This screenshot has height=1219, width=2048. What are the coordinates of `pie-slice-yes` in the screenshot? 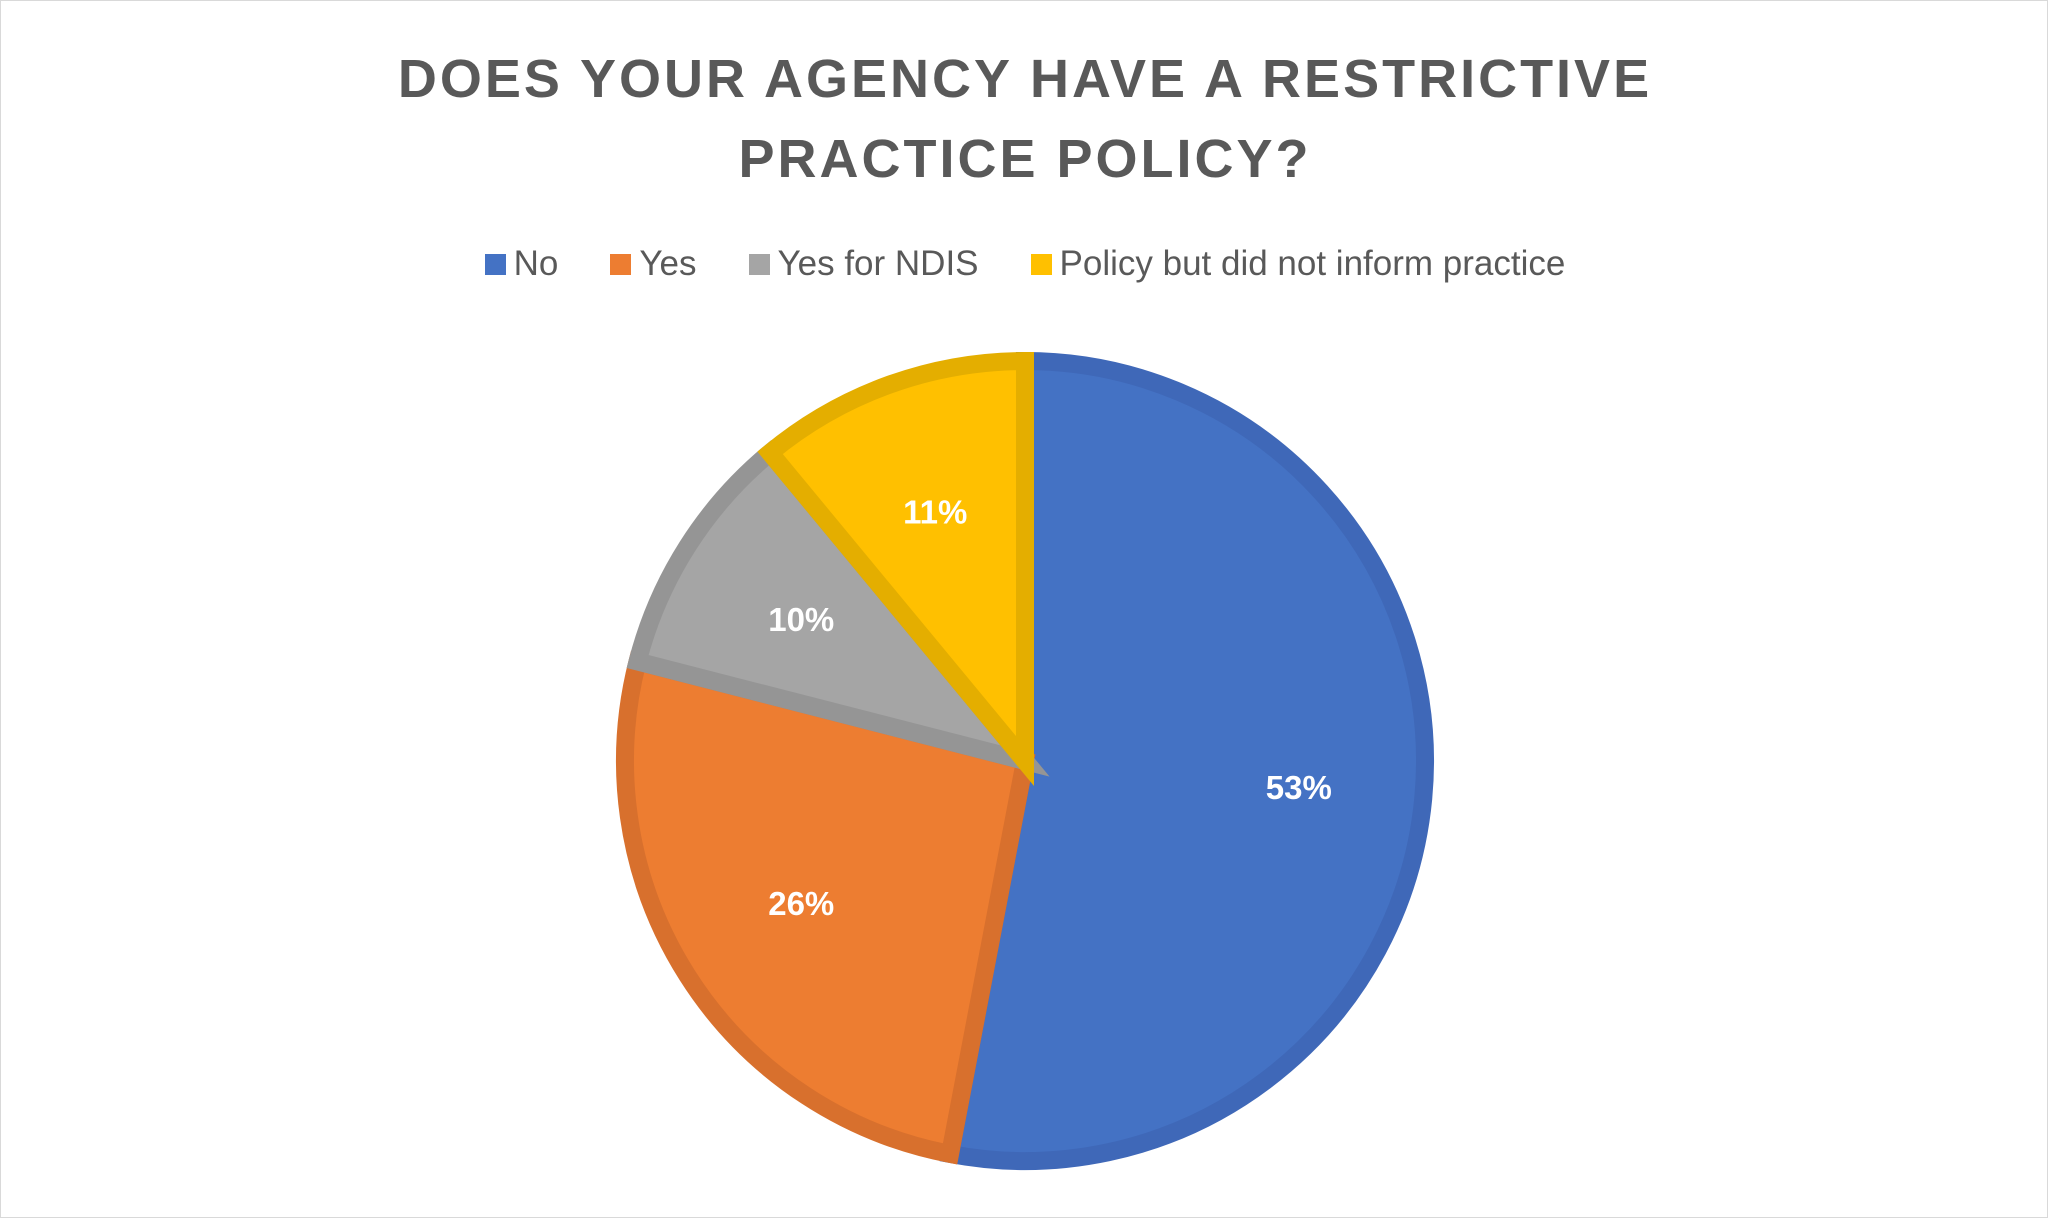 It's located at (826, 907).